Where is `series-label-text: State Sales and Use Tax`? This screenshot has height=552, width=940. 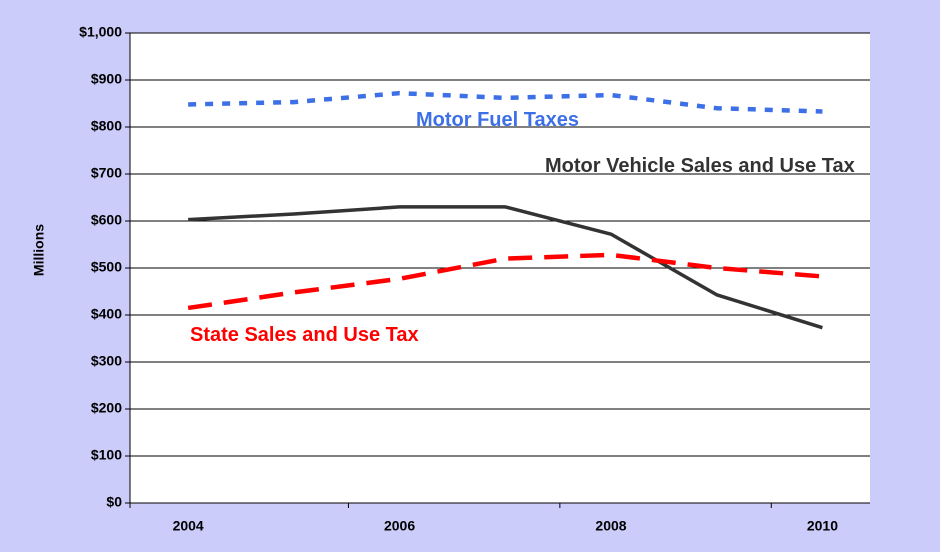
series-label-text: State Sales and Use Tax is located at coordinates (304, 335).